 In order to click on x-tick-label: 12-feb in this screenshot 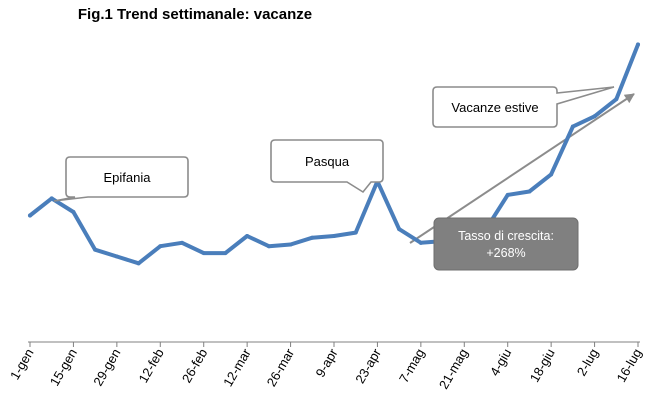, I will do `click(150, 365)`.